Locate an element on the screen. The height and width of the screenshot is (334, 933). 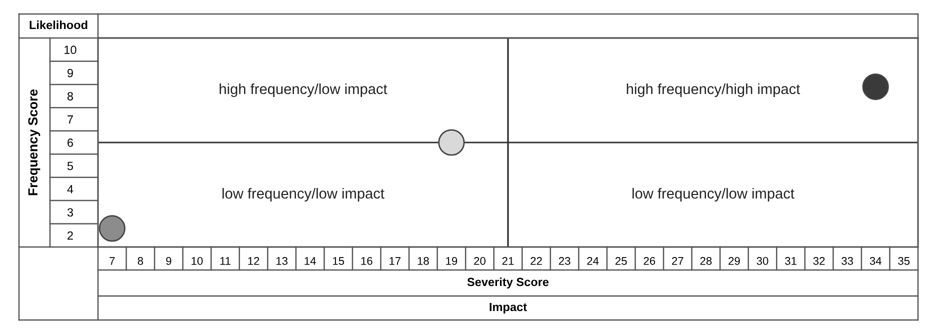
x-tick-label: 31 is located at coordinates (790, 261).